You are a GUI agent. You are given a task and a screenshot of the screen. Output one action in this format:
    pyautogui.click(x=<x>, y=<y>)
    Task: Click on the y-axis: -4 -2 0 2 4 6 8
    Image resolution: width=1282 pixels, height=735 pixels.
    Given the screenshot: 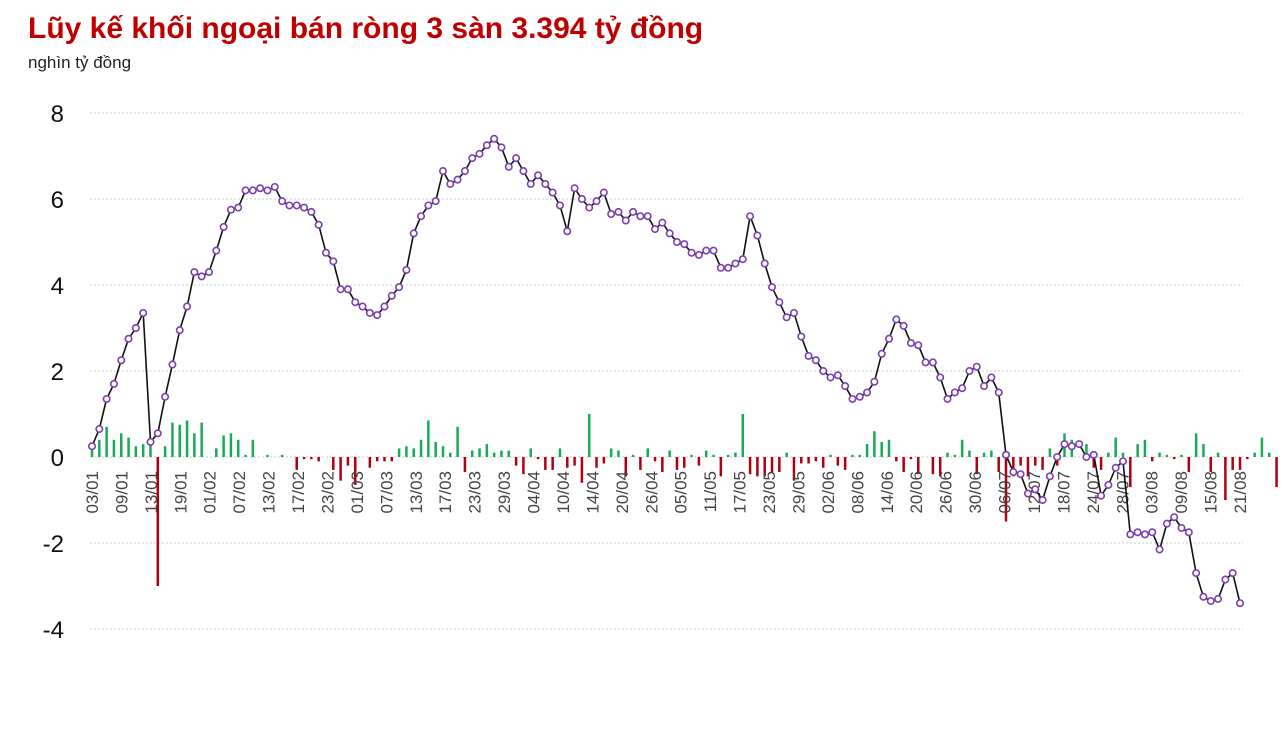 What is the action you would take?
    pyautogui.click(x=53, y=372)
    